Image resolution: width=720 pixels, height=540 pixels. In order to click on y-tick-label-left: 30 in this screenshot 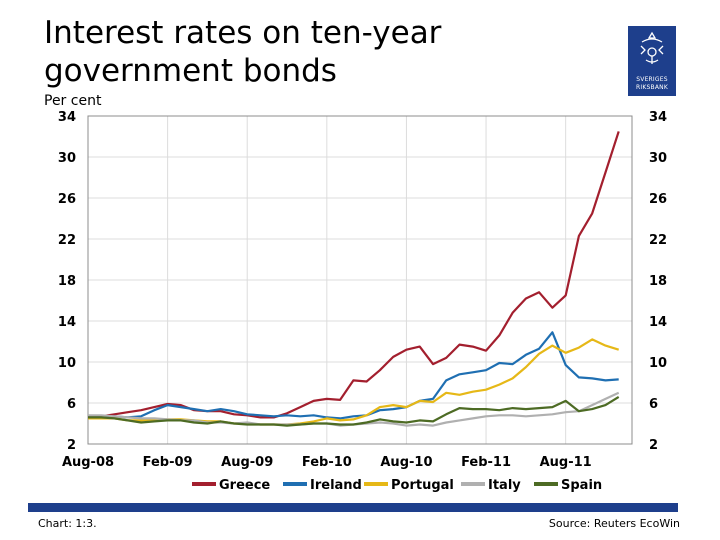, I will do `click(67, 158)`.